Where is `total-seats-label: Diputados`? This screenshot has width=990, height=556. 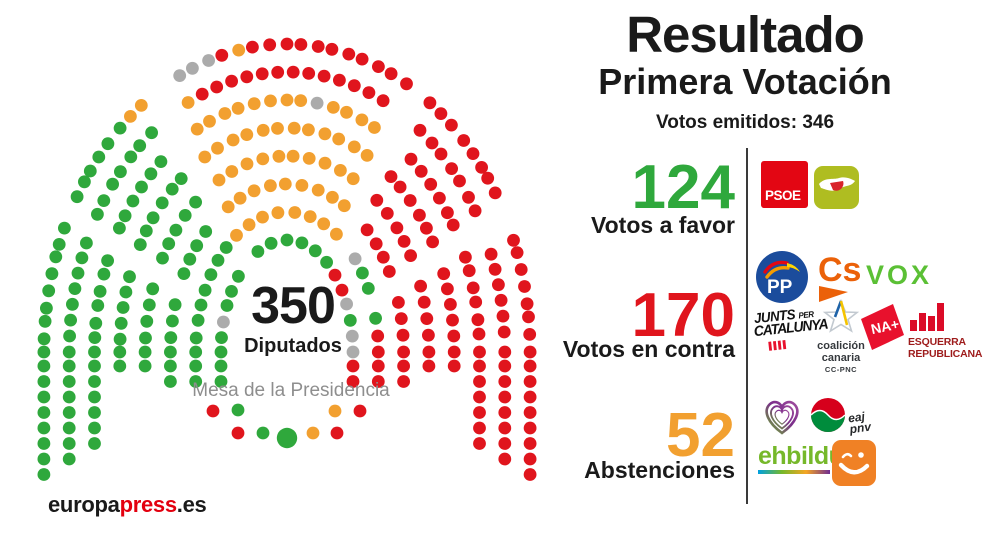
total-seats-label: Diputados is located at coordinates (293, 346).